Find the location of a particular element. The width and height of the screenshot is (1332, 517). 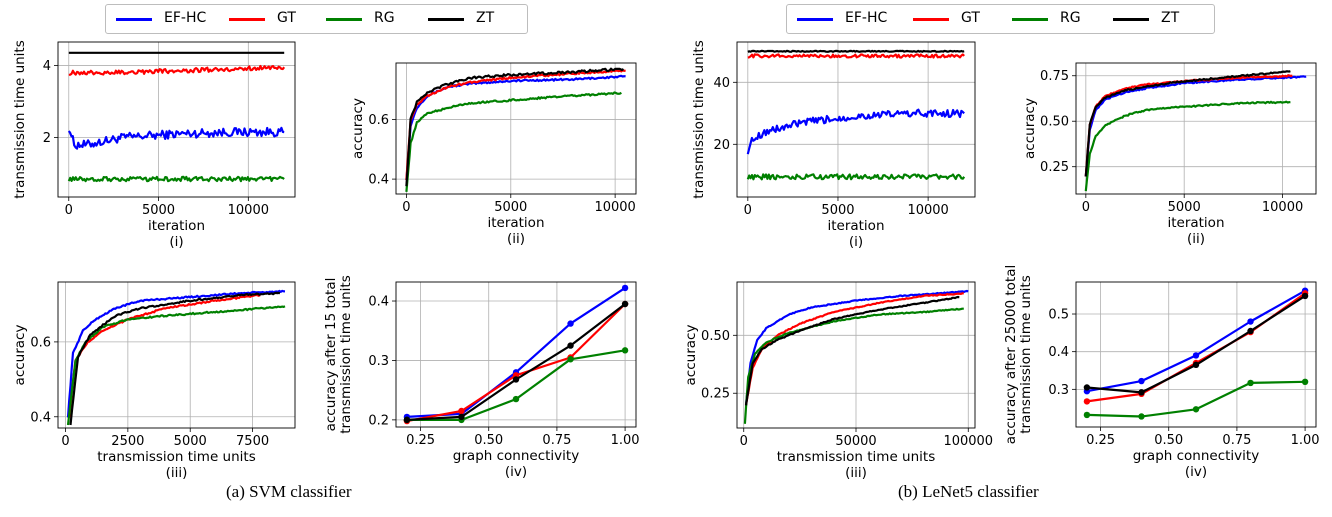

y-tick-label: 0.5 is located at coordinates (1058, 315).